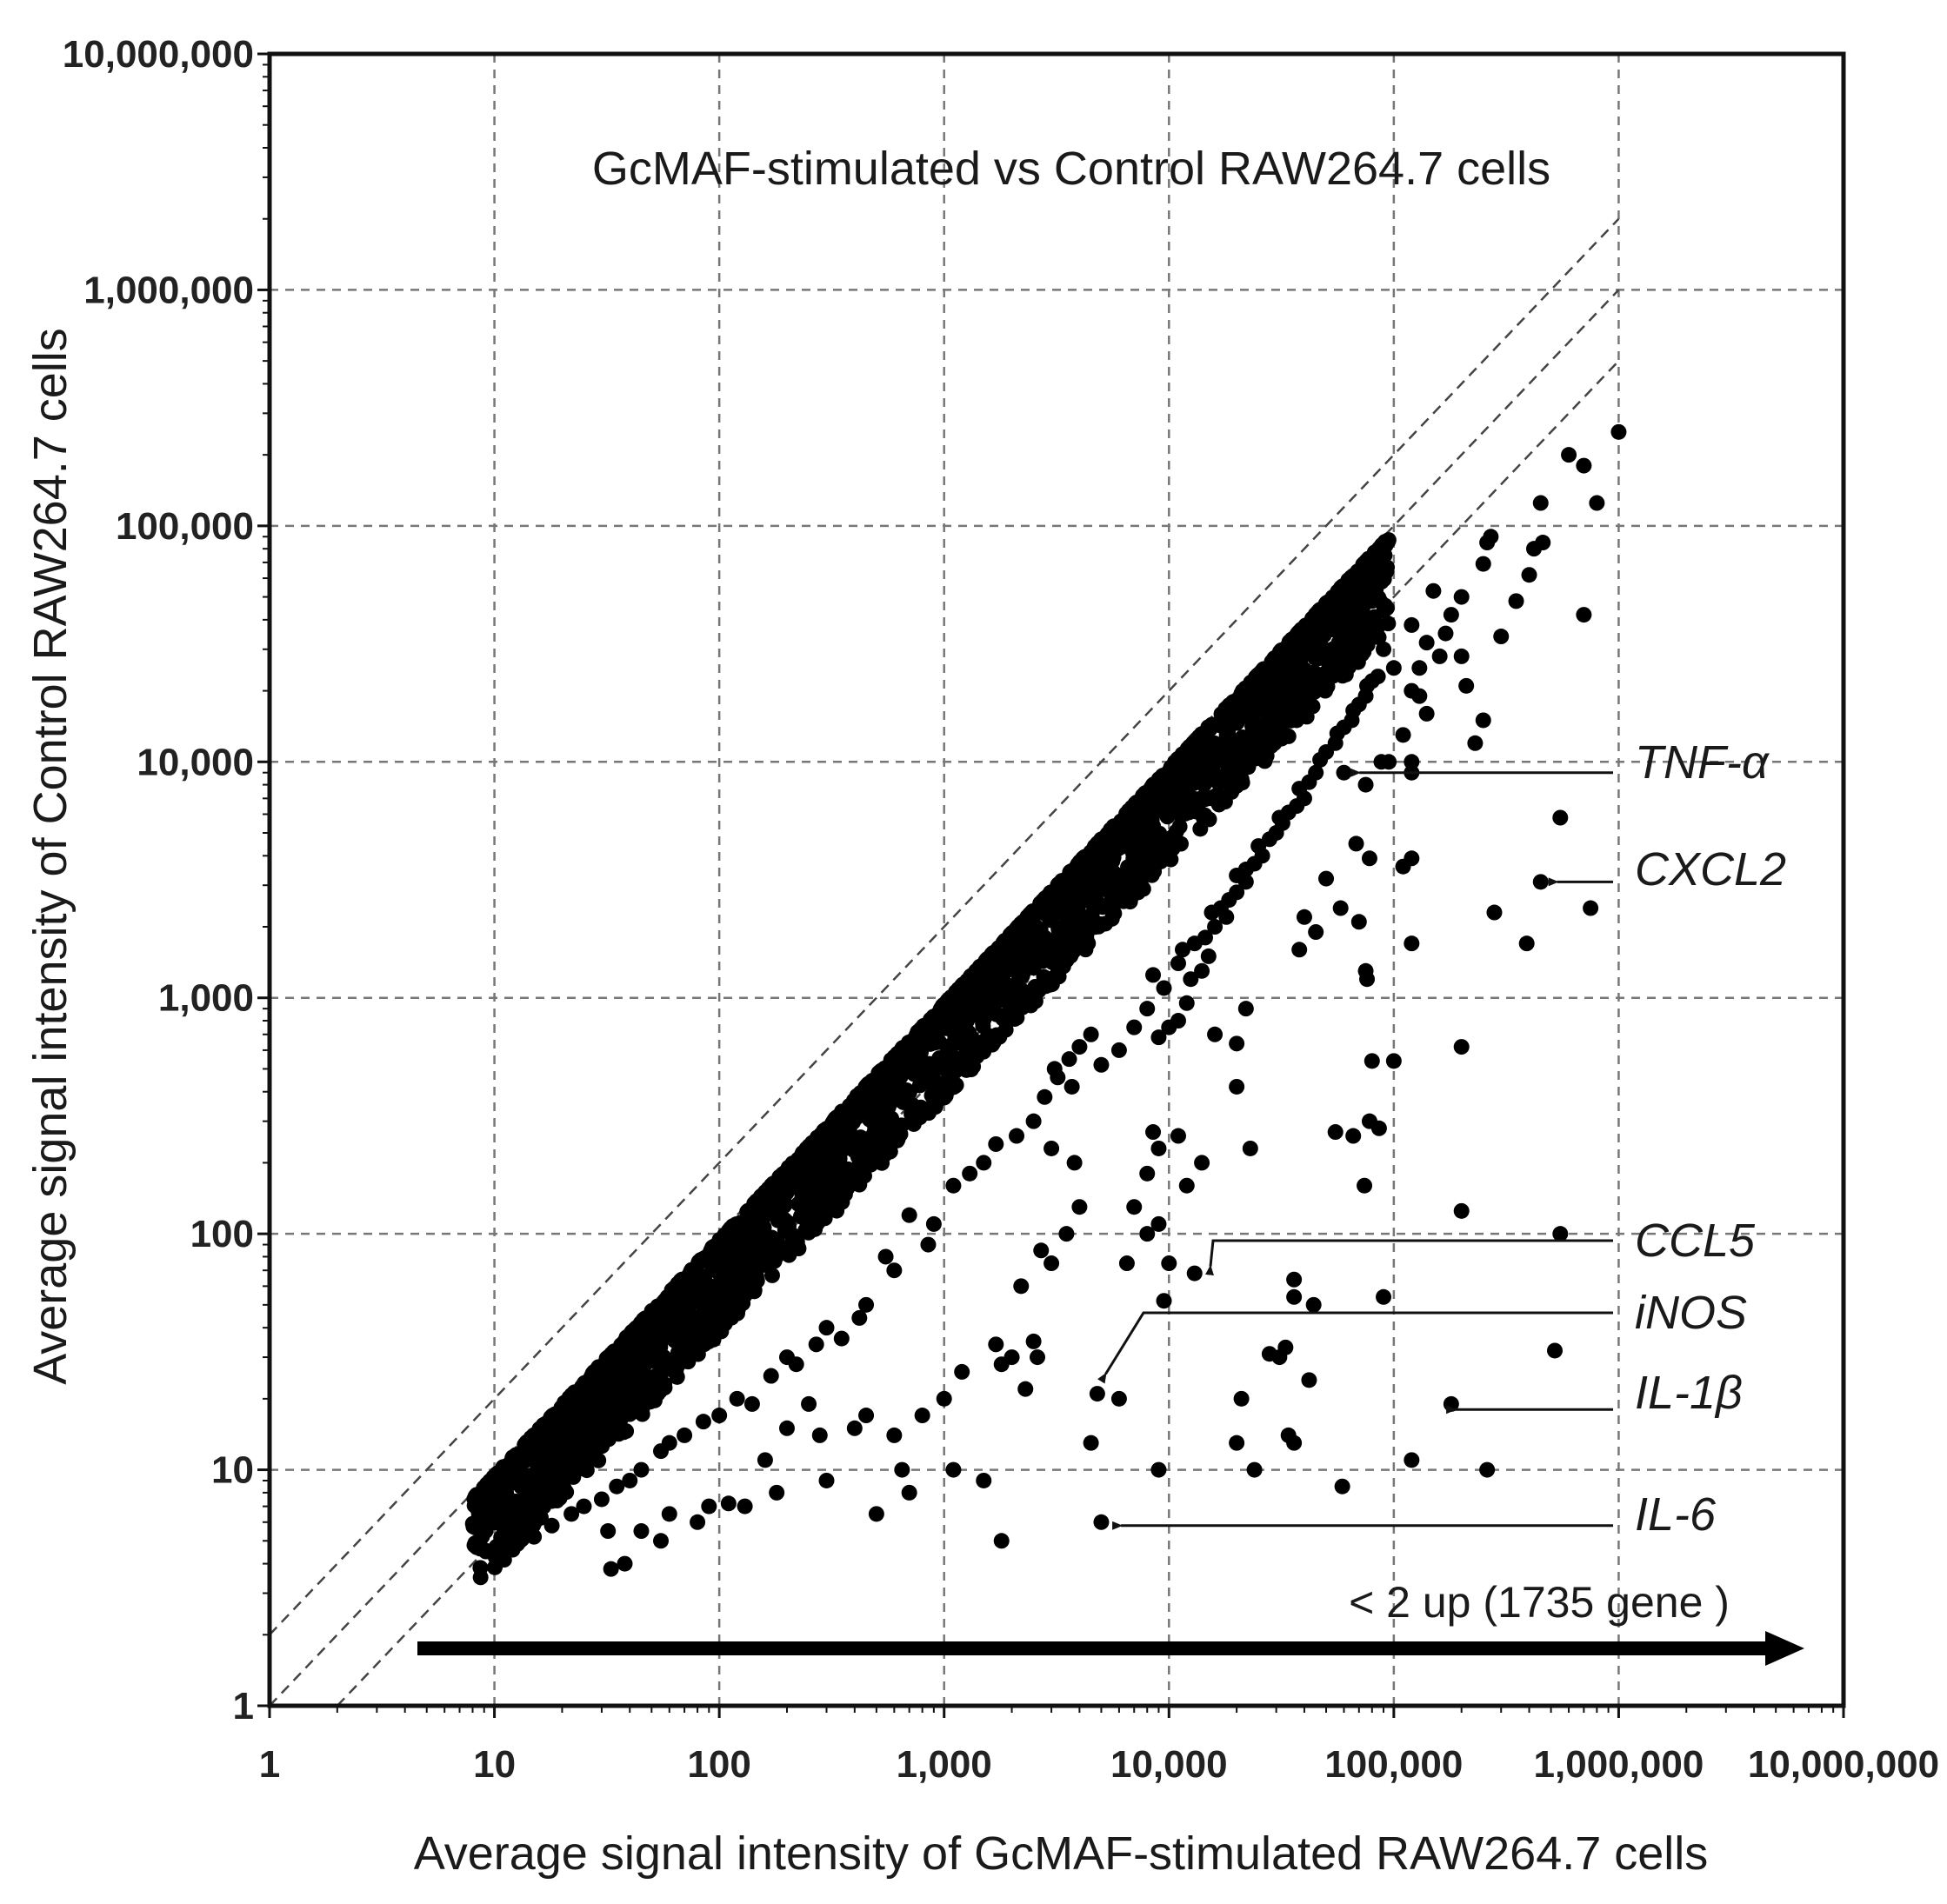  I want to click on x-tick-label: 10,000,000, so click(1843, 1764).